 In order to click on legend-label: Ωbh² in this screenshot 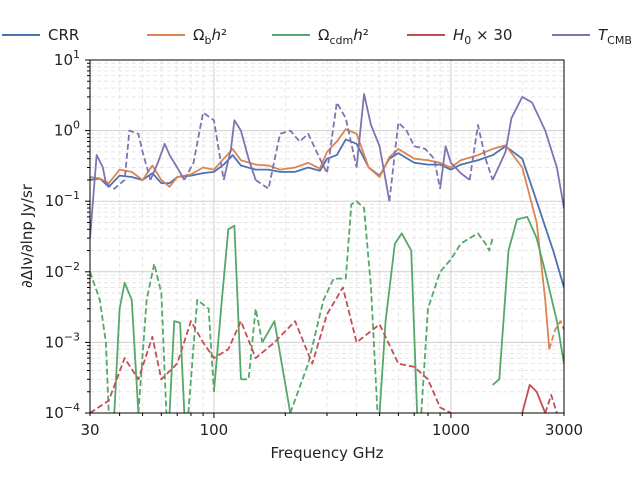, I will do `click(210, 36)`.